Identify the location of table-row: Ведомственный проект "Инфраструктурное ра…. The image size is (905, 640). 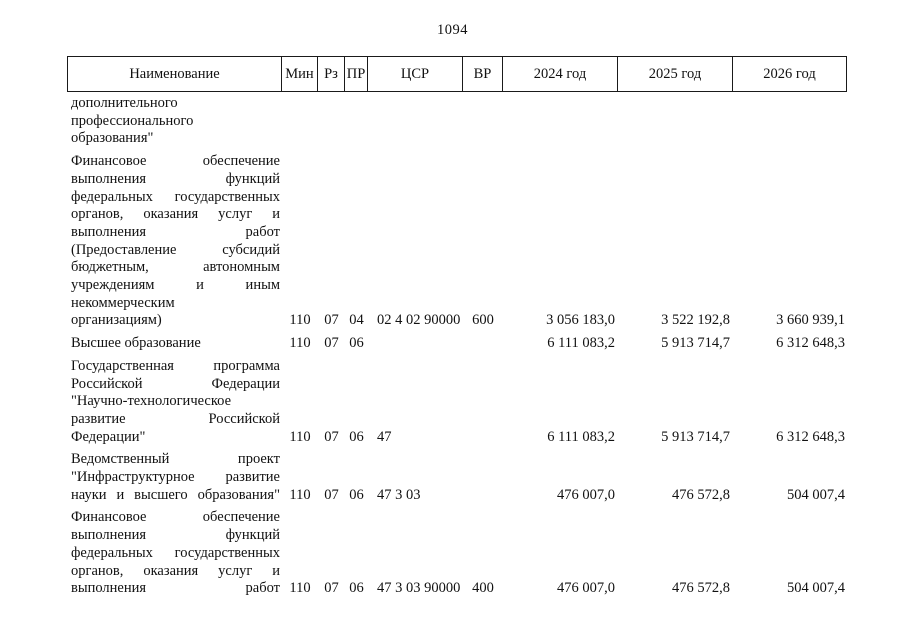
(457, 477).